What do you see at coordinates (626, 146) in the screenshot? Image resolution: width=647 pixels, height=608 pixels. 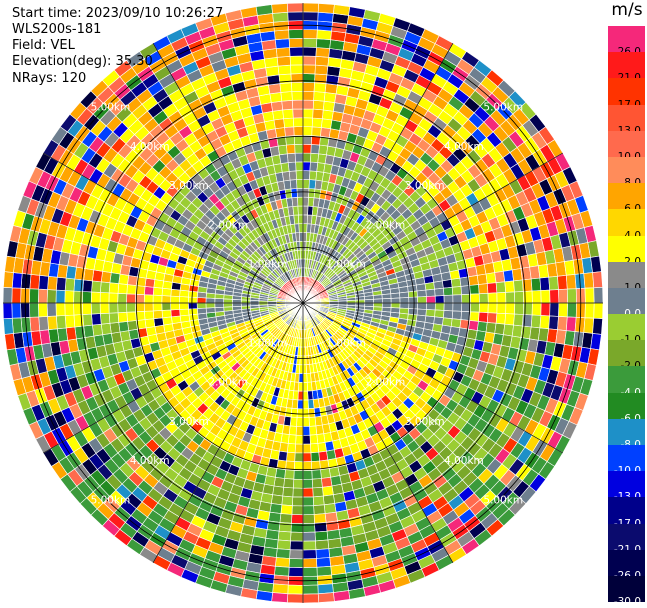 I see `colorbar-bin: 10.0` at bounding box center [626, 146].